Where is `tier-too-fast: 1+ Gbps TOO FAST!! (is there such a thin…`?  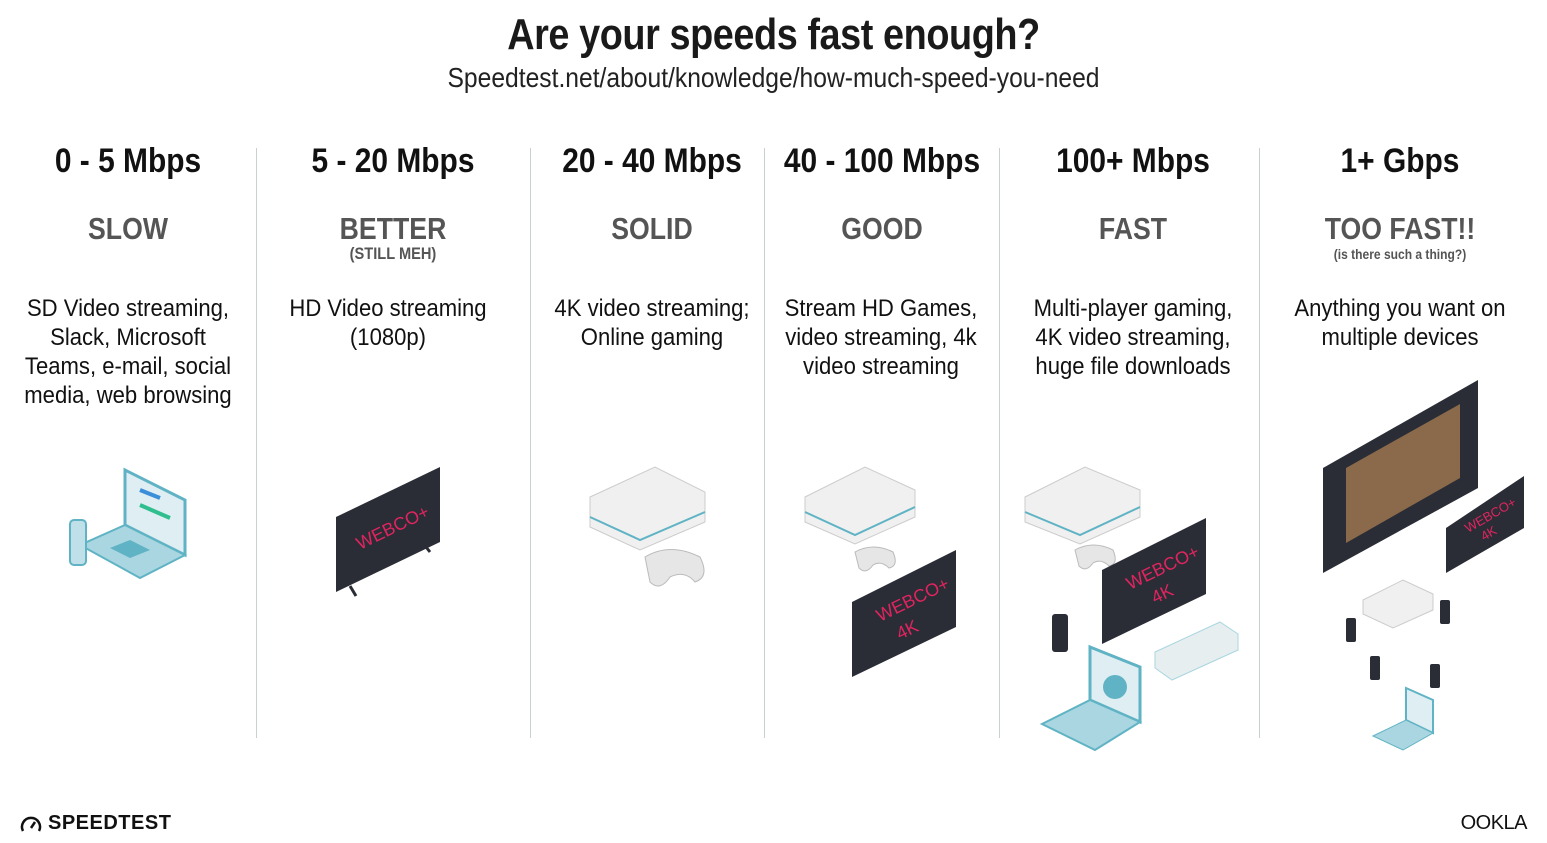 tier-too-fast: 1+ Gbps TOO FAST!! (is there such a thin… is located at coordinates (1400, 201).